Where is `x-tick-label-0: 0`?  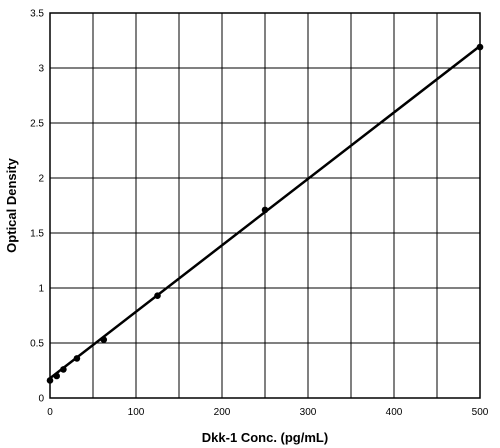
x-tick-label-0: 0 is located at coordinates (50, 412).